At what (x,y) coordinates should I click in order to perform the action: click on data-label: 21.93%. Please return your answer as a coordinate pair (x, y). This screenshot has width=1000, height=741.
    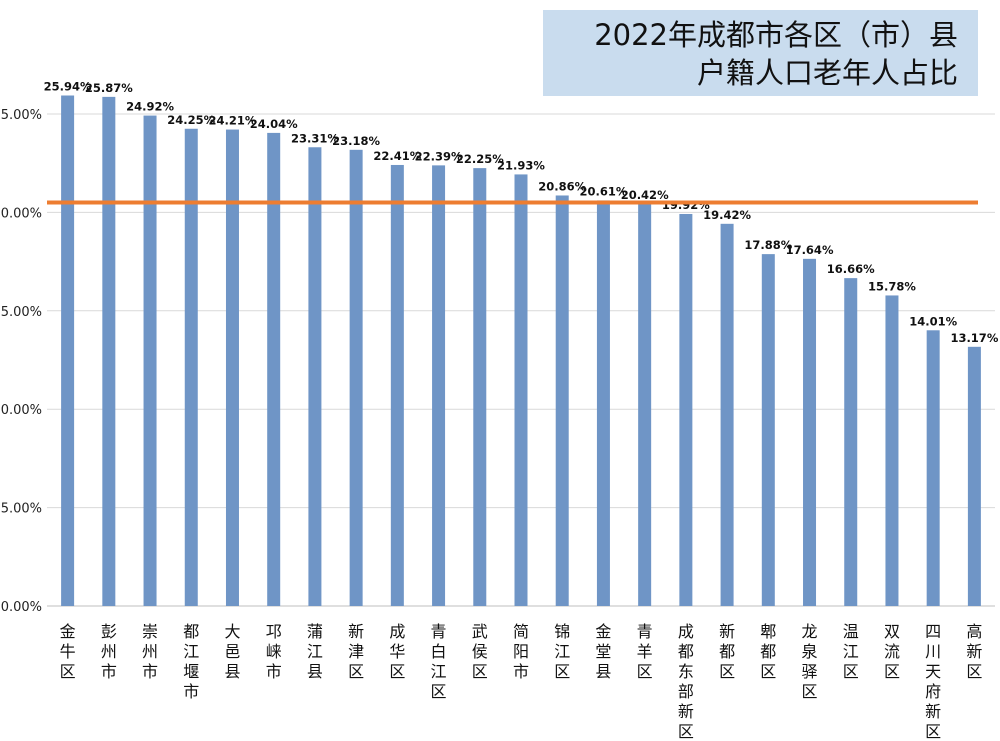
    Looking at the image, I should click on (521, 165).